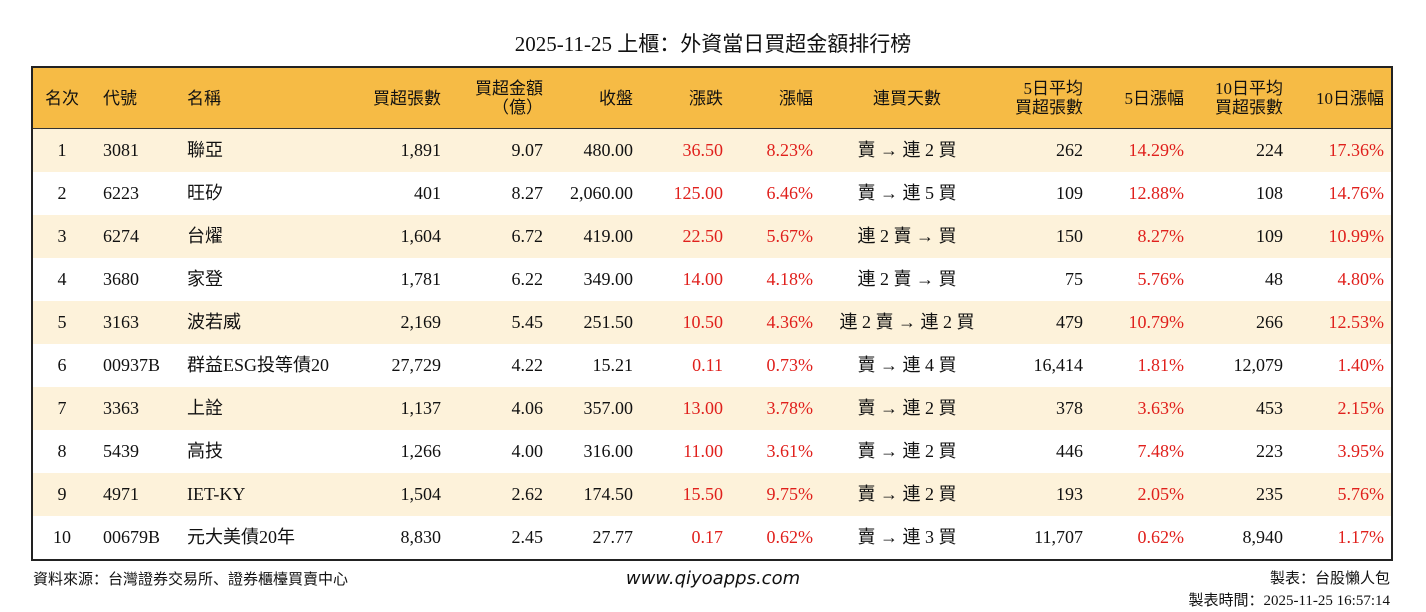 The height and width of the screenshot is (612, 1426). I want to click on table-cell: 12.88%, so click(1156, 193).